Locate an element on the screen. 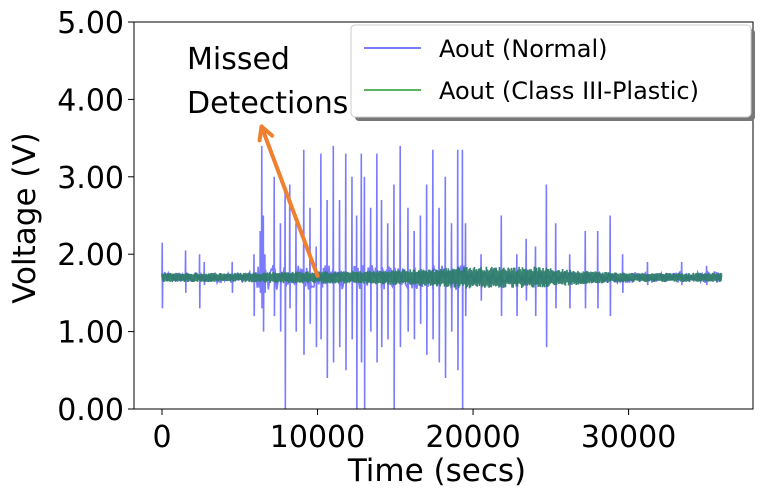 The image size is (762, 499). annotation-line-1: Missed is located at coordinates (238, 59).